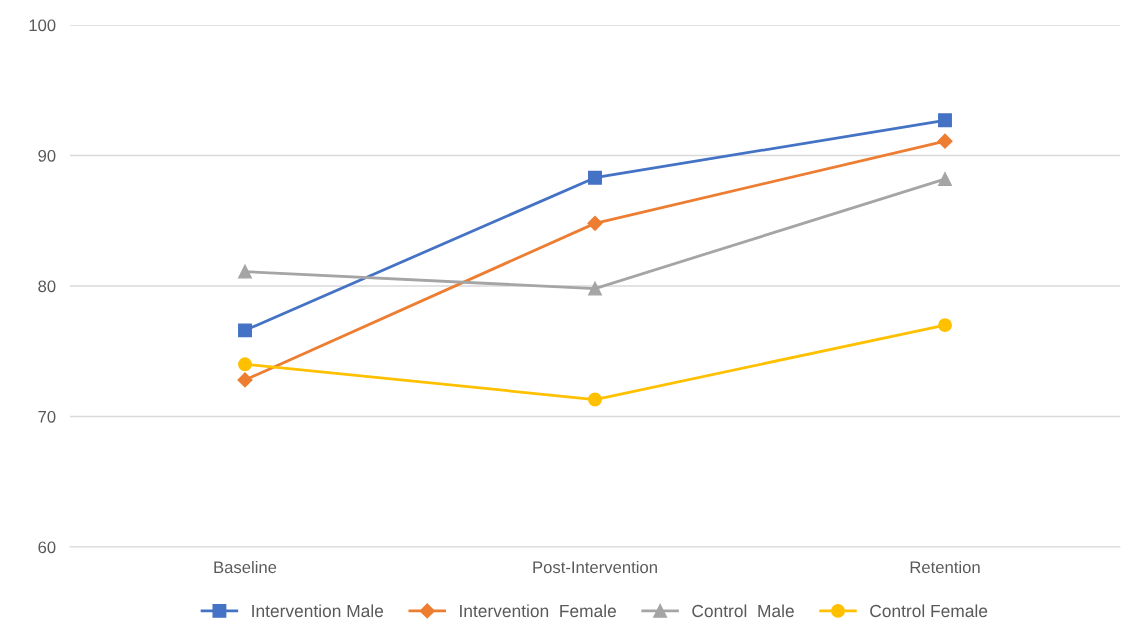 This screenshot has height=630, width=1137. Describe the element at coordinates (929, 611) in the screenshot. I see `legend-label: Control Female` at that location.